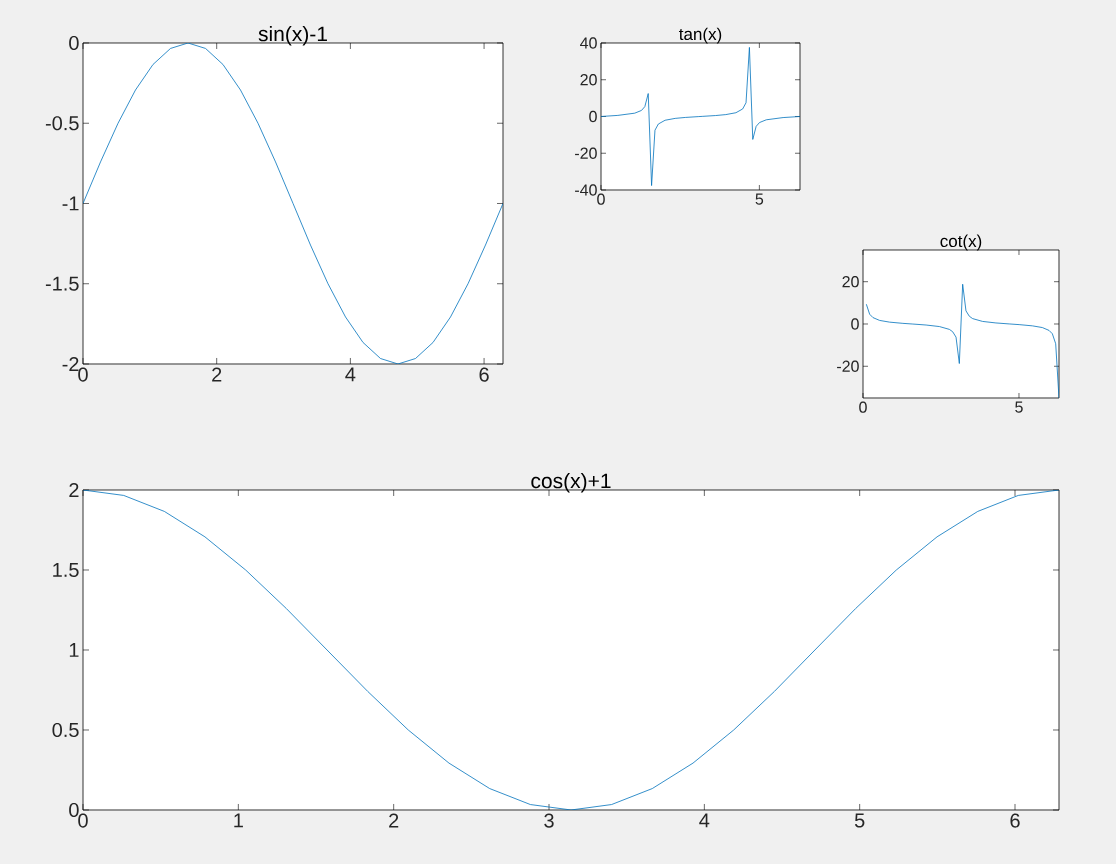 This screenshot has width=1116, height=864. Describe the element at coordinates (238, 820) in the screenshot. I see `x-tick-label: 1` at that location.